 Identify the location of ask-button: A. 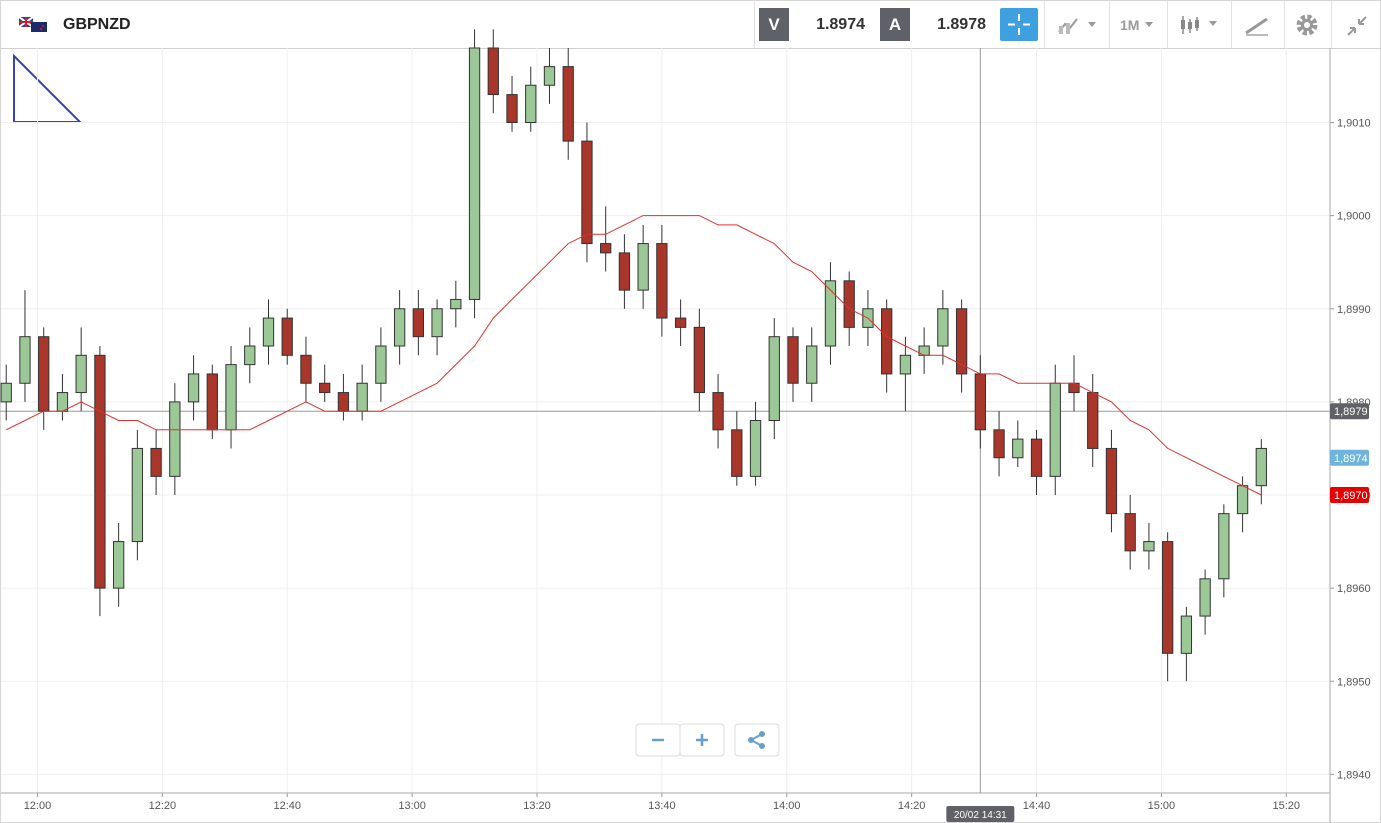
(895, 24).